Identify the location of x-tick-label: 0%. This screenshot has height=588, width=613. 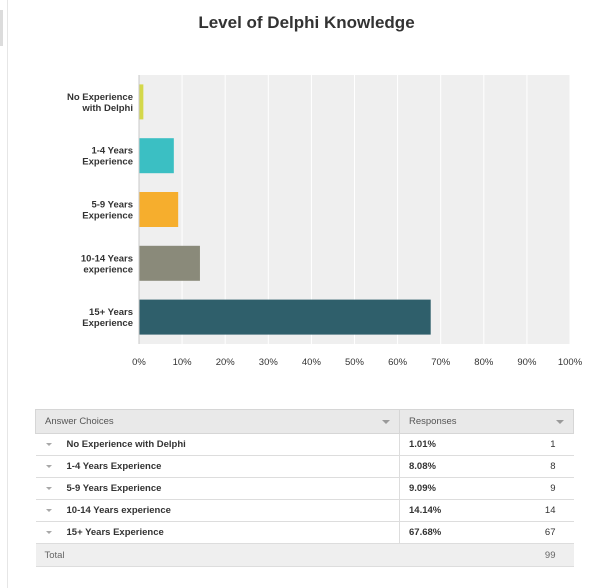
(139, 362).